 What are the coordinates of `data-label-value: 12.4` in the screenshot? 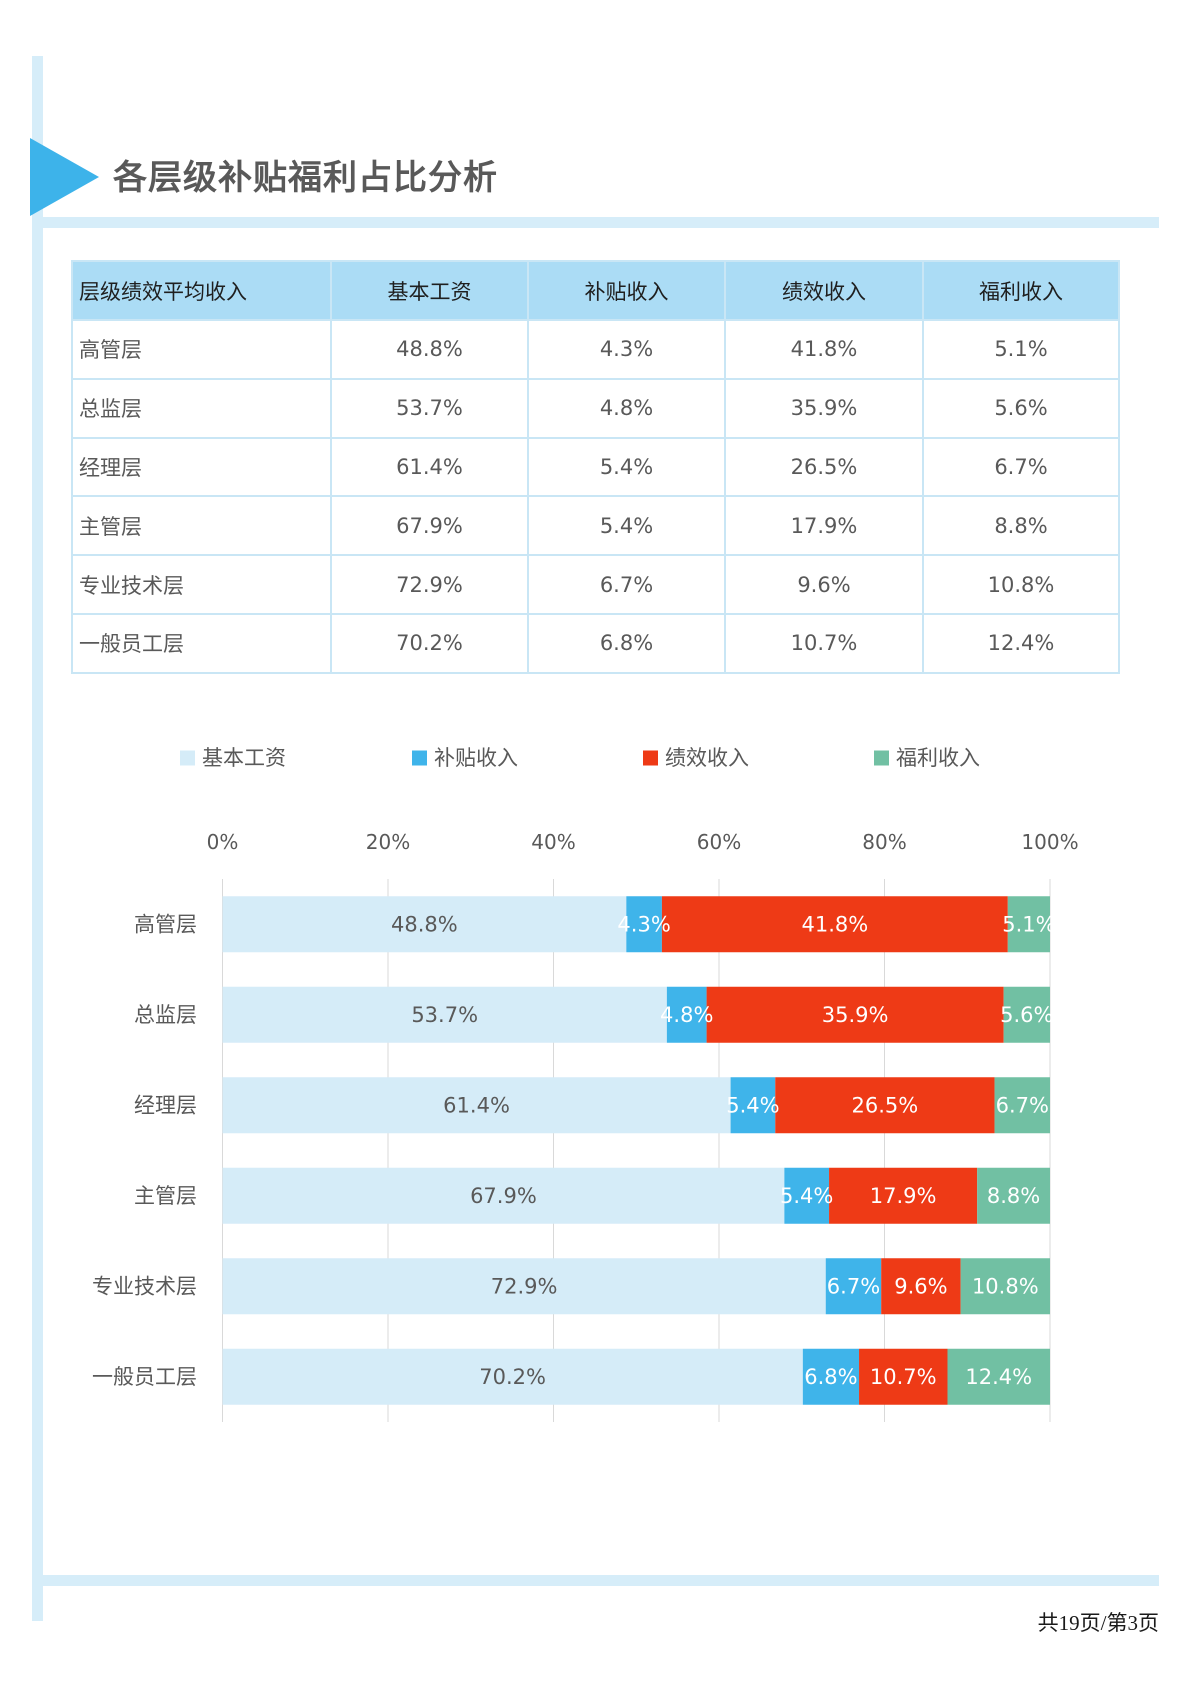 It's located at (988, 1377).